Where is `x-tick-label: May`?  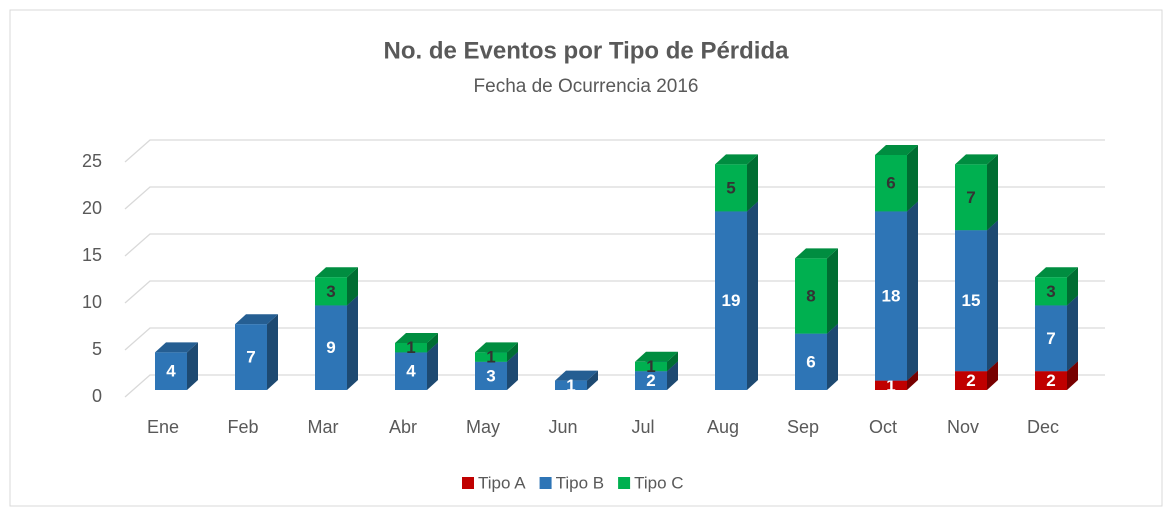
x-tick-label: May is located at coordinates (483, 427).